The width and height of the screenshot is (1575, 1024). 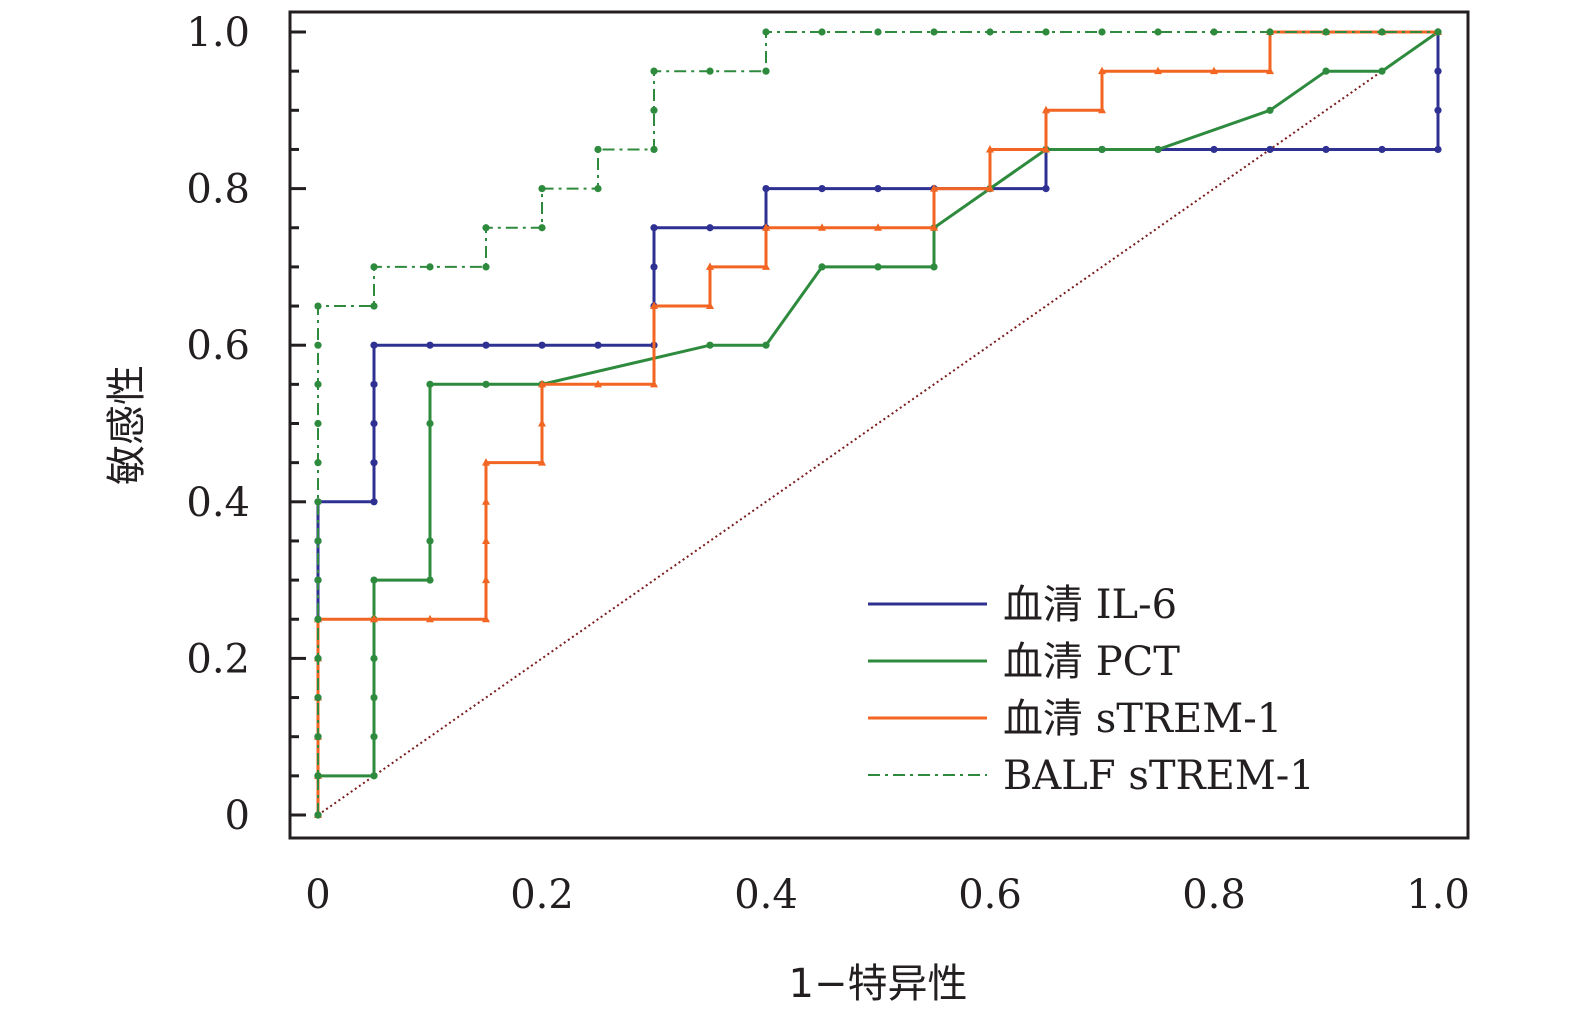 What do you see at coordinates (218, 33) in the screenshot?
I see `y-tick-label: 1.0` at bounding box center [218, 33].